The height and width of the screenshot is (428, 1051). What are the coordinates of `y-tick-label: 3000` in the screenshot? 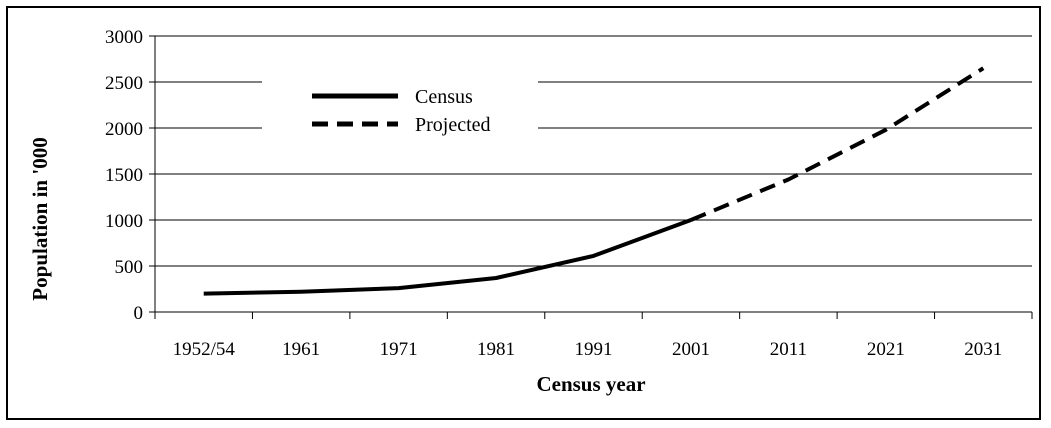 It's located at (124, 37).